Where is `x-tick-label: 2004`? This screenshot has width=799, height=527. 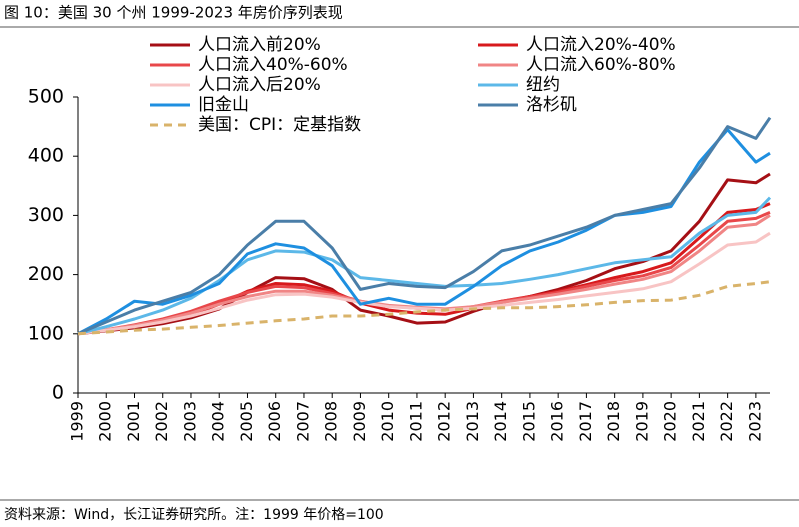 x-tick-label: 2004 is located at coordinates (218, 421).